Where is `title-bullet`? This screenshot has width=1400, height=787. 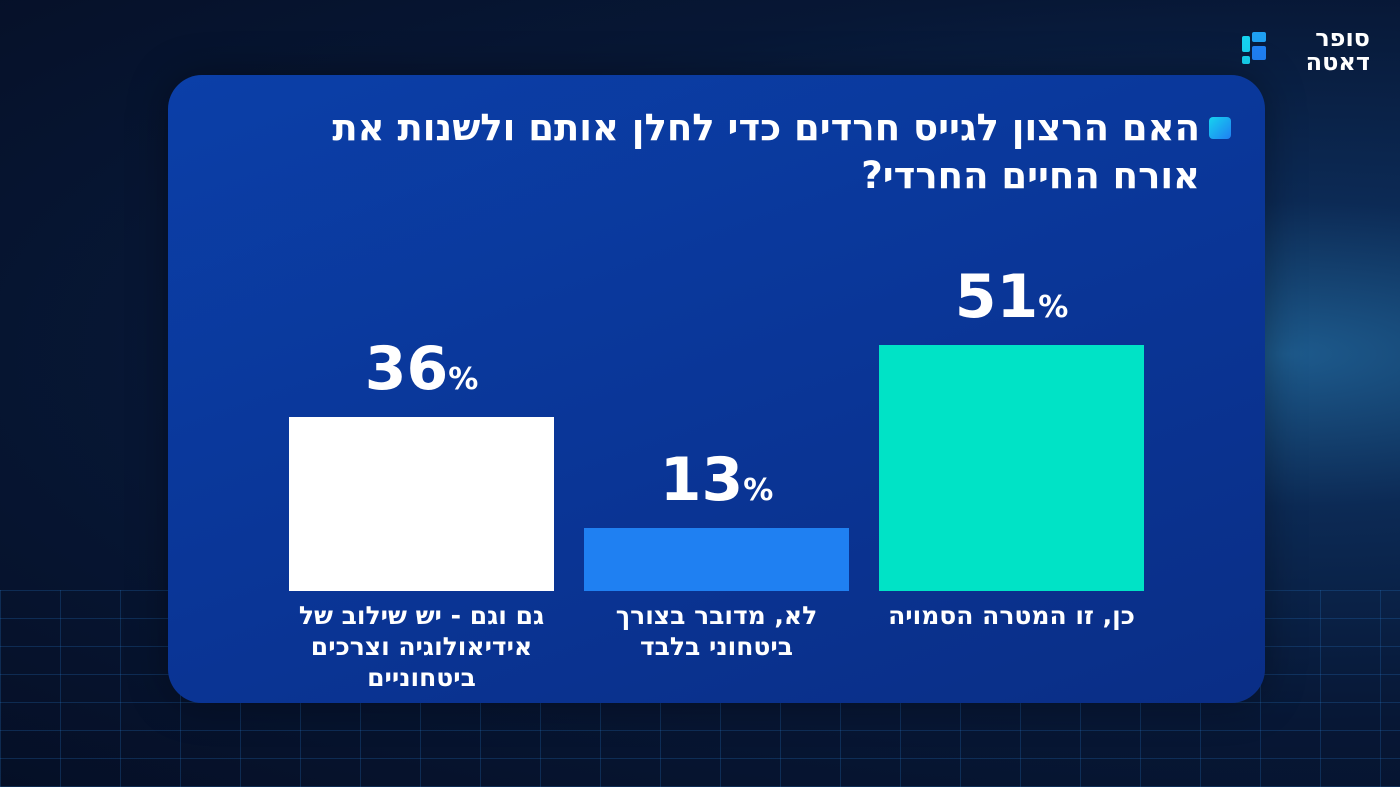
title-bullet is located at coordinates (1220, 128).